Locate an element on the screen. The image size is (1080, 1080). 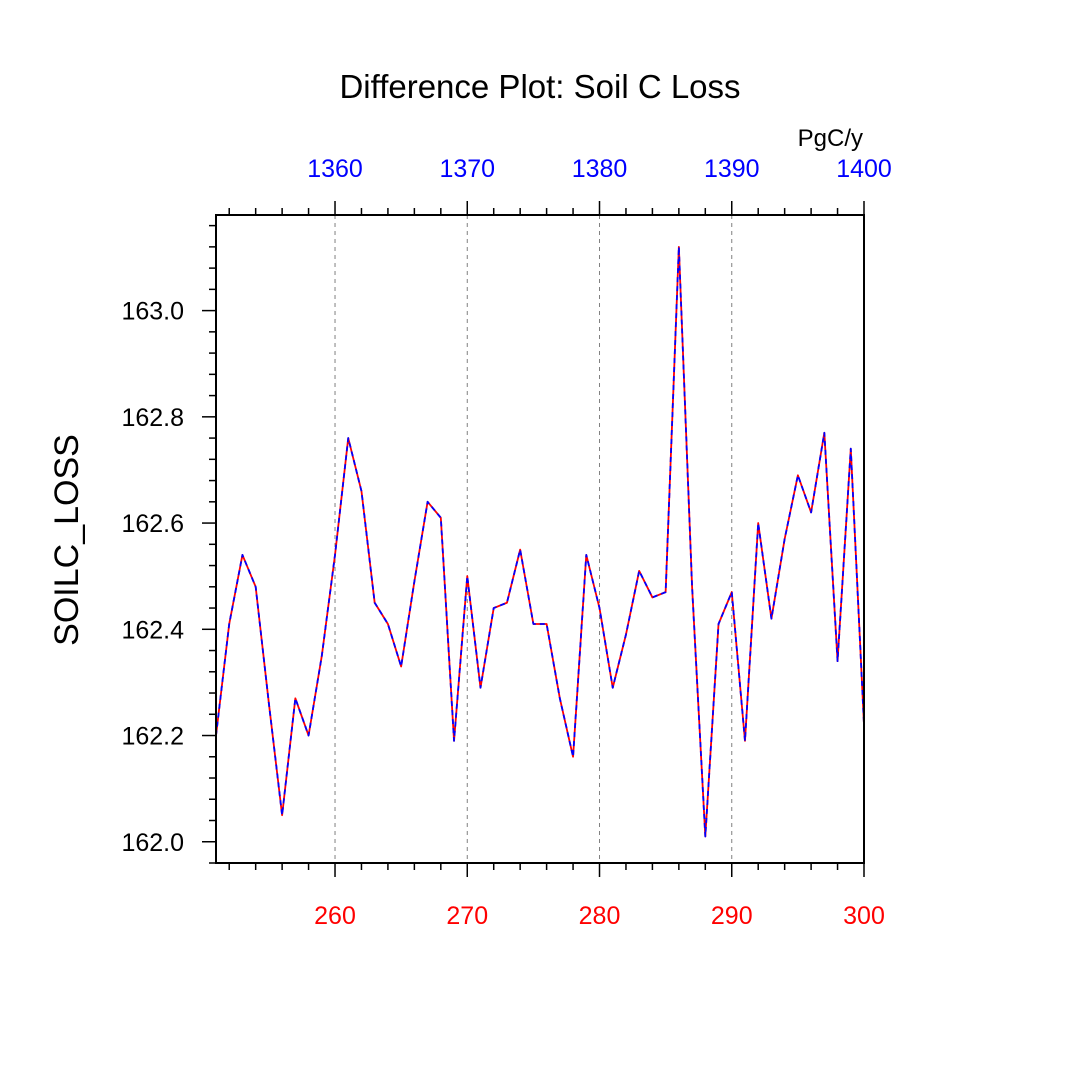
y-tick-label: 162.6 is located at coordinates (152, 524).